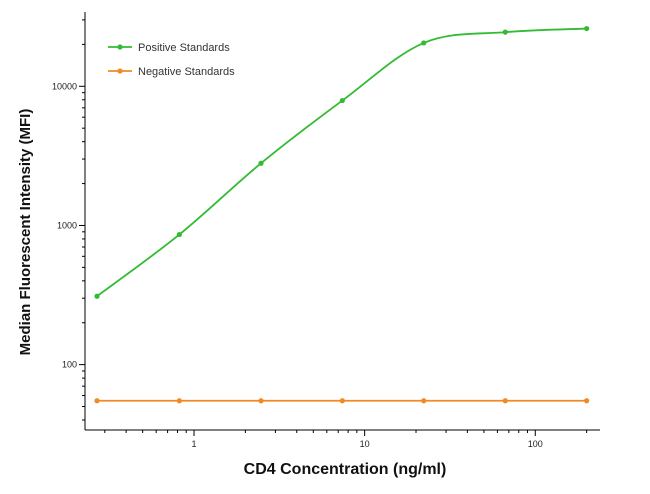 The image size is (650, 494). Describe the element at coordinates (535, 444) in the screenshot. I see `x-tick-label: 100` at that location.